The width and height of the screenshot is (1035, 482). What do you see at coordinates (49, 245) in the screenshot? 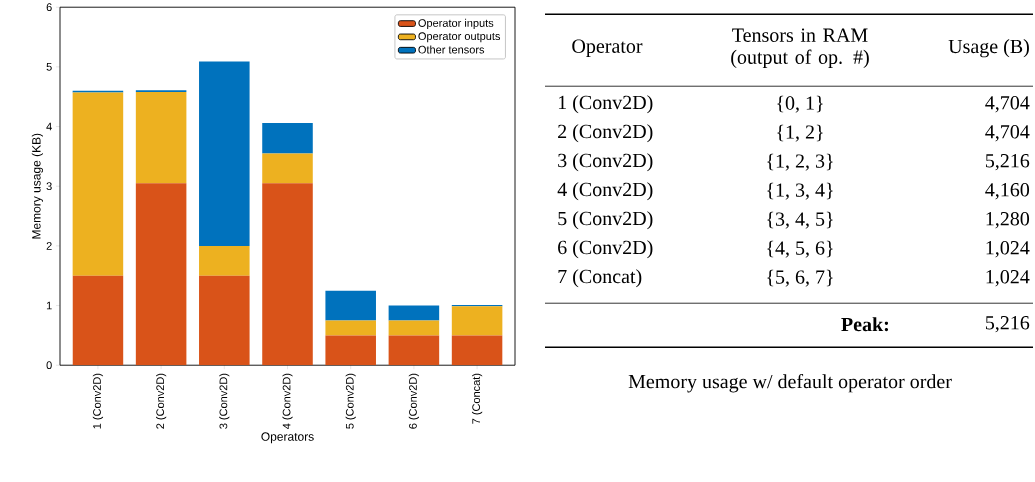
I see `y-tick-label: 2` at bounding box center [49, 245].